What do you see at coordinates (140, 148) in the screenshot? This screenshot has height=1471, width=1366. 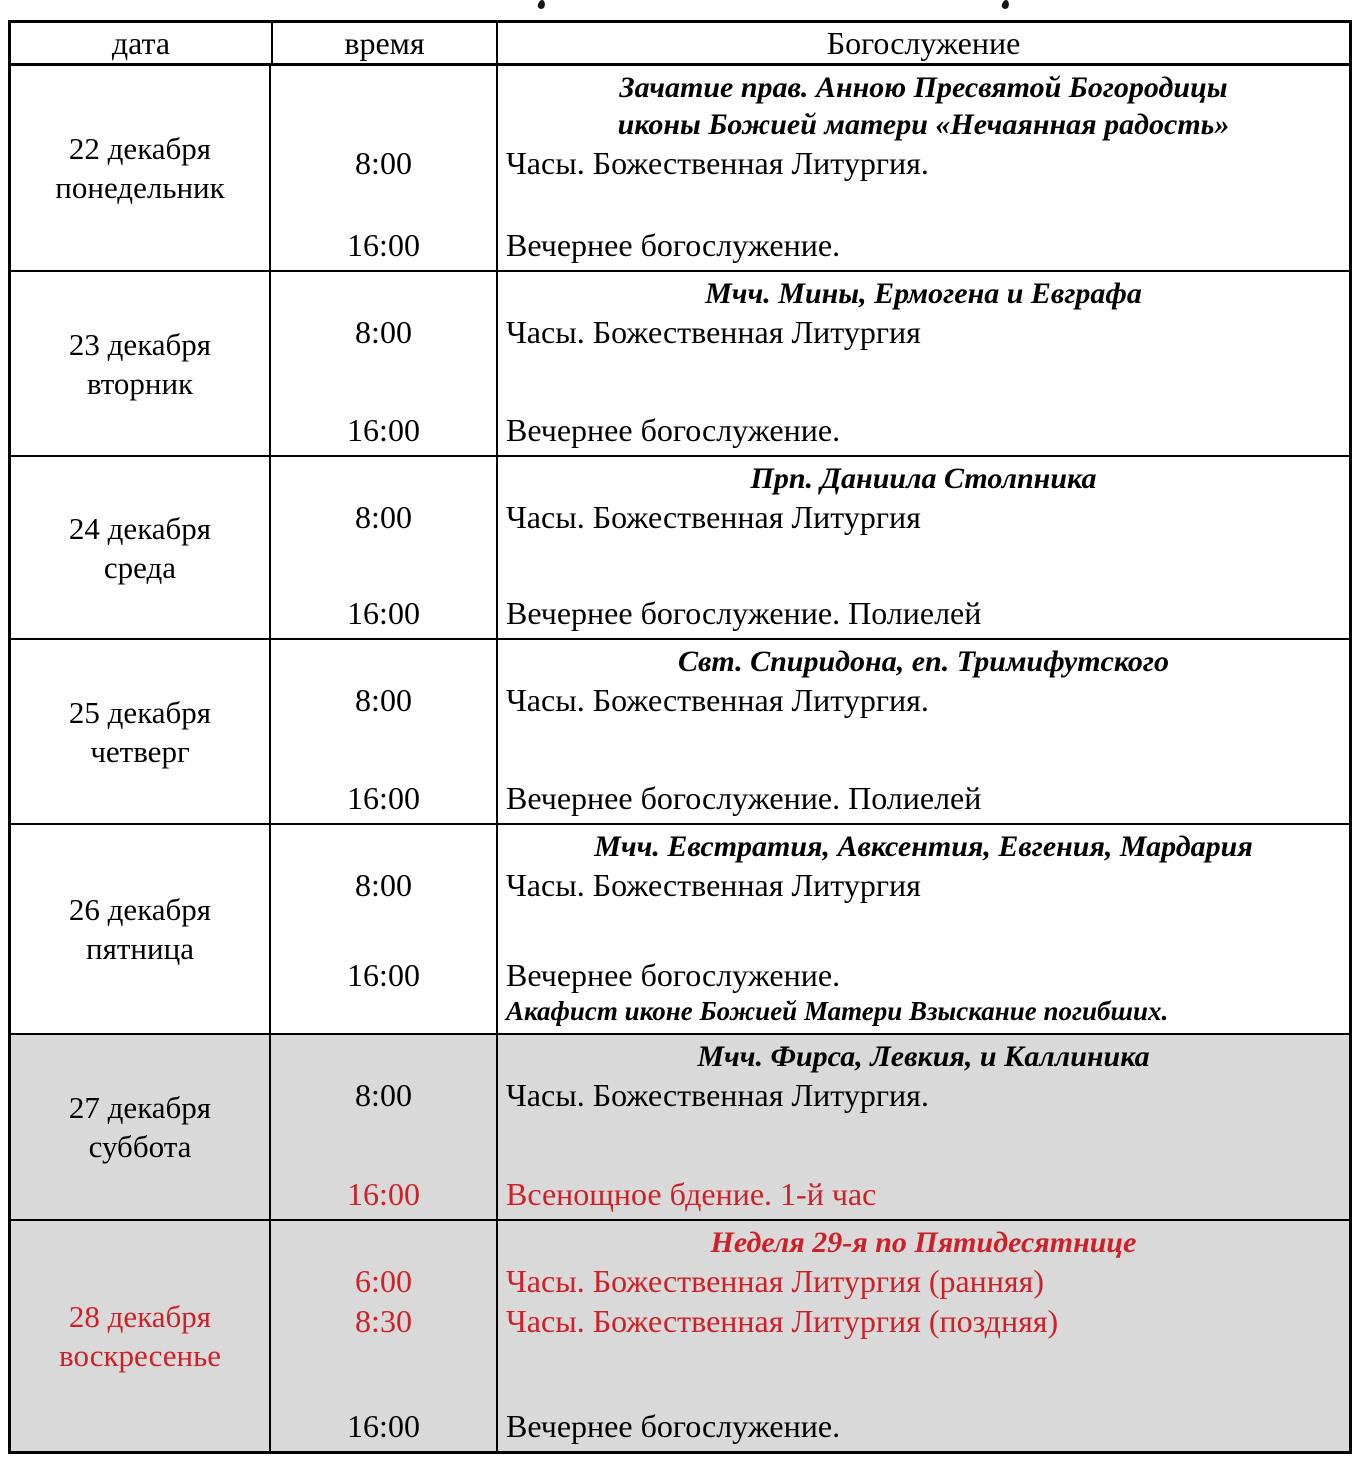 I see `date: 22 декабря` at bounding box center [140, 148].